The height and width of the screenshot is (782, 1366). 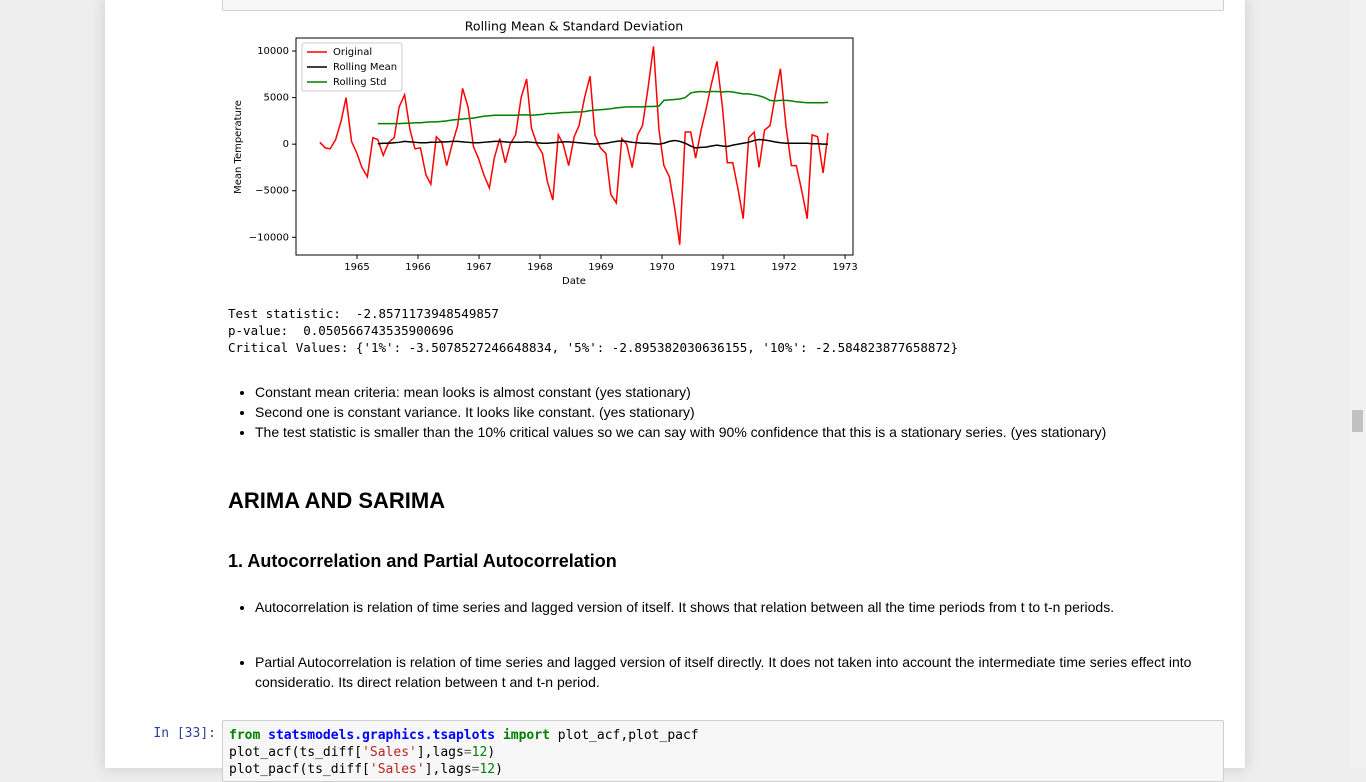 What do you see at coordinates (356, 267) in the screenshot?
I see `x-tick-label: 1965` at bounding box center [356, 267].